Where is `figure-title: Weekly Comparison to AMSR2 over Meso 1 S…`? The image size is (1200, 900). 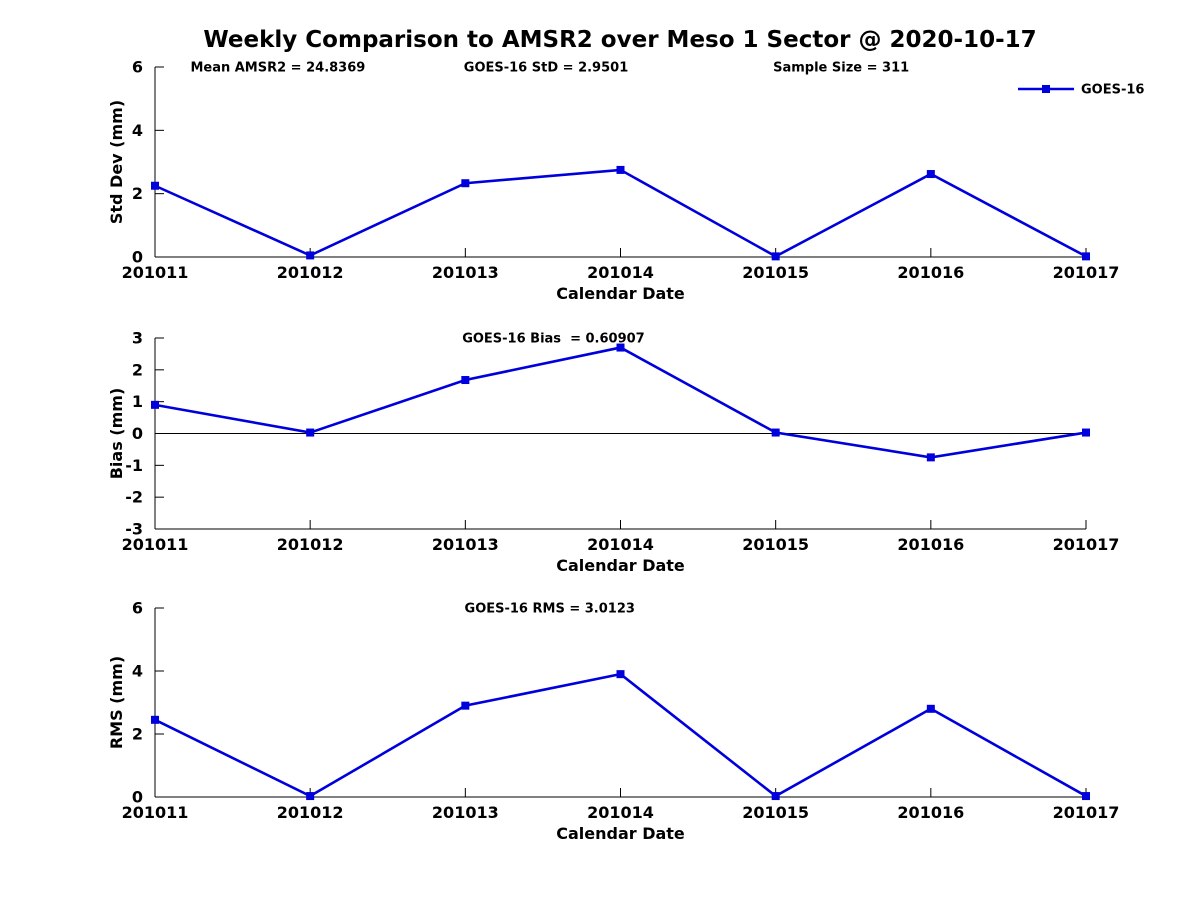 figure-title: Weekly Comparison to AMSR2 over Meso 1 S… is located at coordinates (620, 40).